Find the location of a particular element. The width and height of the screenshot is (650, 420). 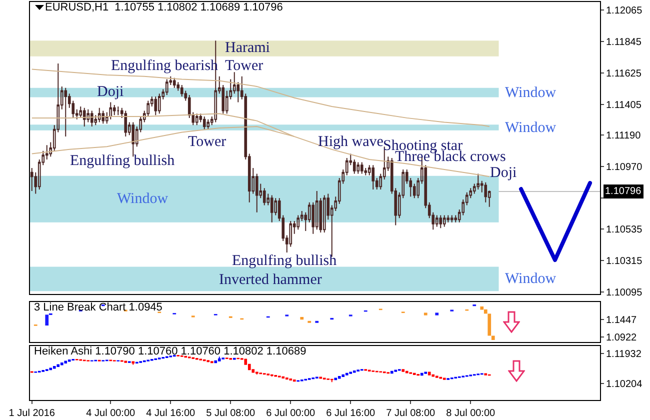

ref-line-label: 1.10796 is located at coordinates (623, 191).